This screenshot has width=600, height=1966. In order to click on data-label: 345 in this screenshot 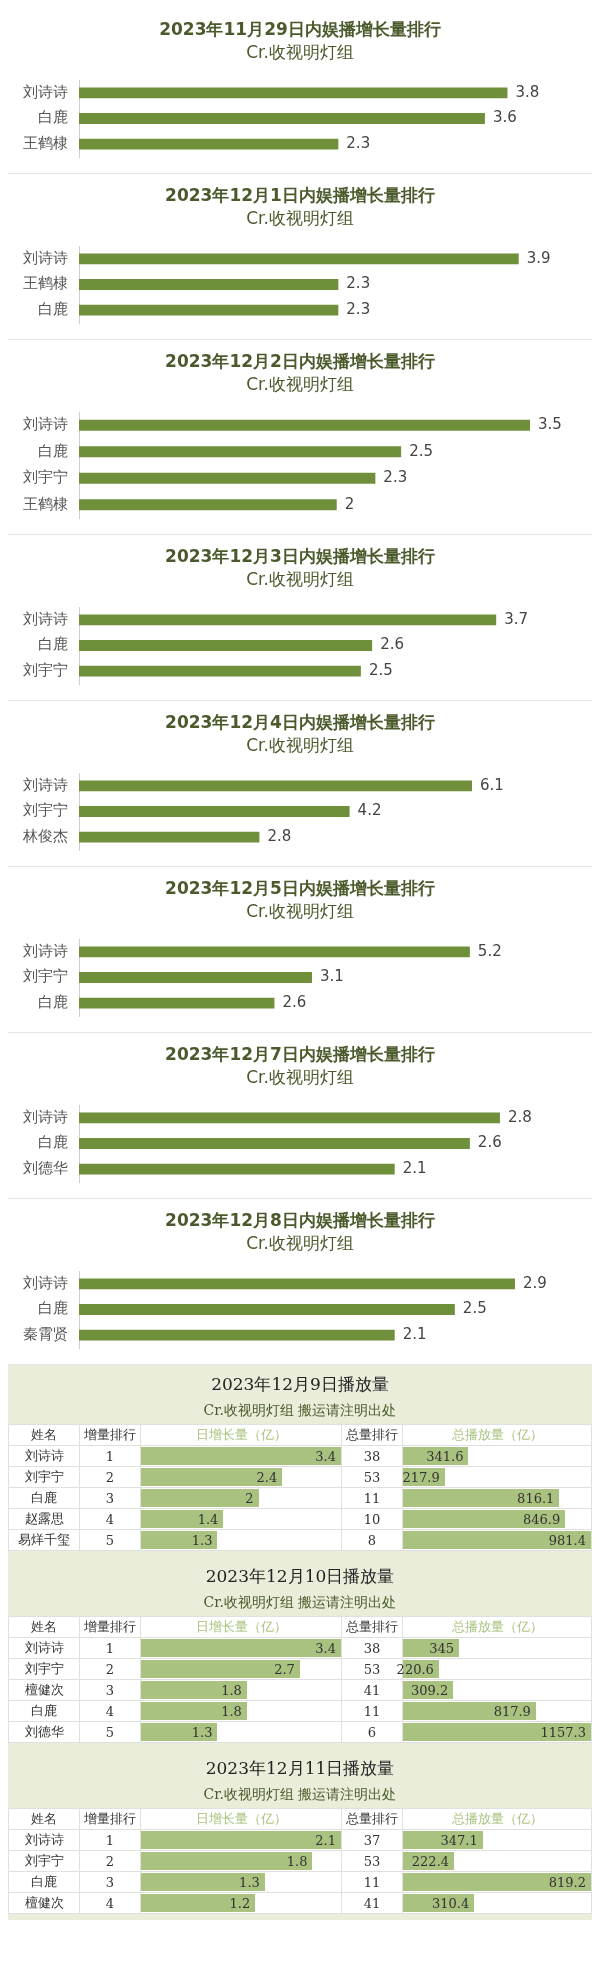, I will do `click(442, 1648)`.